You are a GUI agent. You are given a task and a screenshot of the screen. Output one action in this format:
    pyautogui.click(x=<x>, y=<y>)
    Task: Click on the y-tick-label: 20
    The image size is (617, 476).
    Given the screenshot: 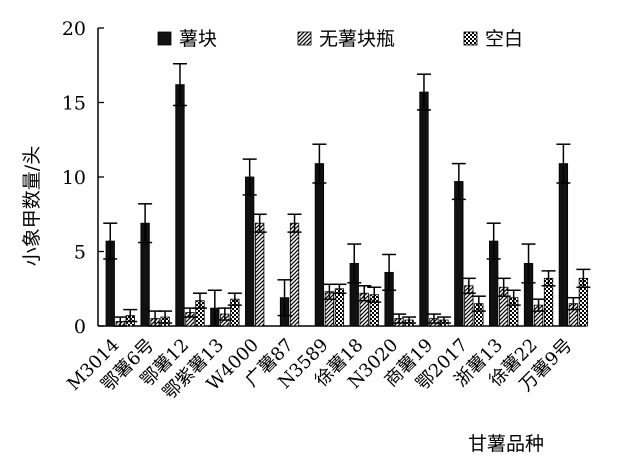 What is the action you would take?
    pyautogui.click(x=74, y=29)
    